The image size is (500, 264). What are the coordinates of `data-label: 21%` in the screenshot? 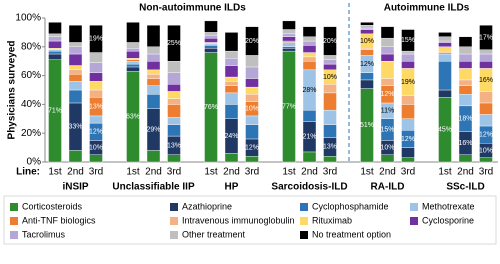 It's located at (309, 137).